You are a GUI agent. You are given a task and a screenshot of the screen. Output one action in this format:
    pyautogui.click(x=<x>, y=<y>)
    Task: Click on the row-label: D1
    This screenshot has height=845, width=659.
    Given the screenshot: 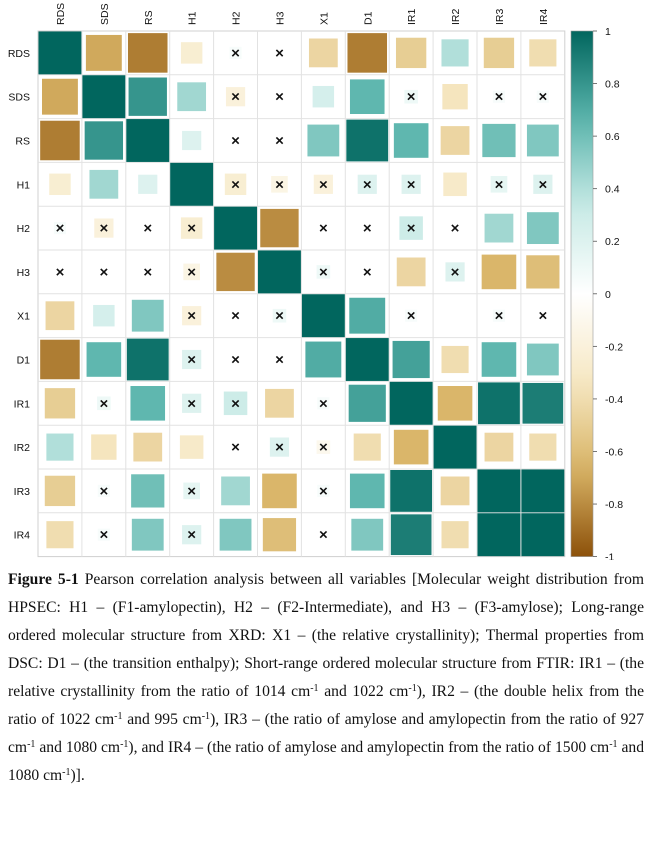 What is the action you would take?
    pyautogui.click(x=24, y=361)
    